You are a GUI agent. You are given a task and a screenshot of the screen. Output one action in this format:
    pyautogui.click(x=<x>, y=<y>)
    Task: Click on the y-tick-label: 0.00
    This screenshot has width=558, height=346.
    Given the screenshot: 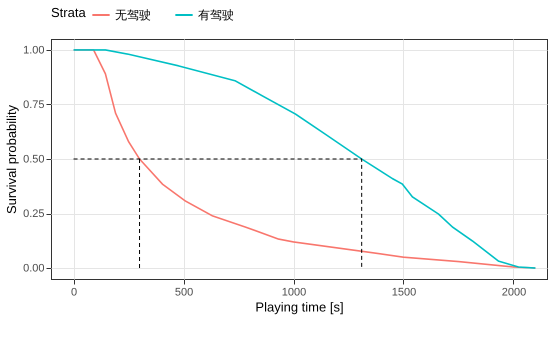 What is the action you would take?
    pyautogui.click(x=33, y=268)
    